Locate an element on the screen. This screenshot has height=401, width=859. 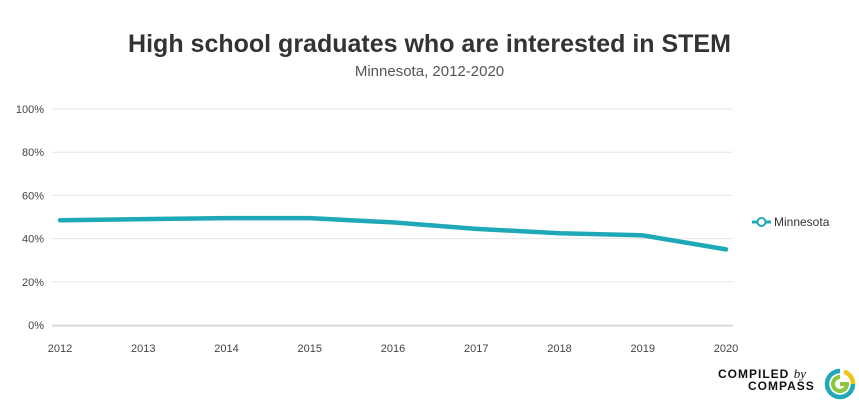
compiled-by-compass-logo: COMPILED by COMPASS is located at coordinates (788, 383).